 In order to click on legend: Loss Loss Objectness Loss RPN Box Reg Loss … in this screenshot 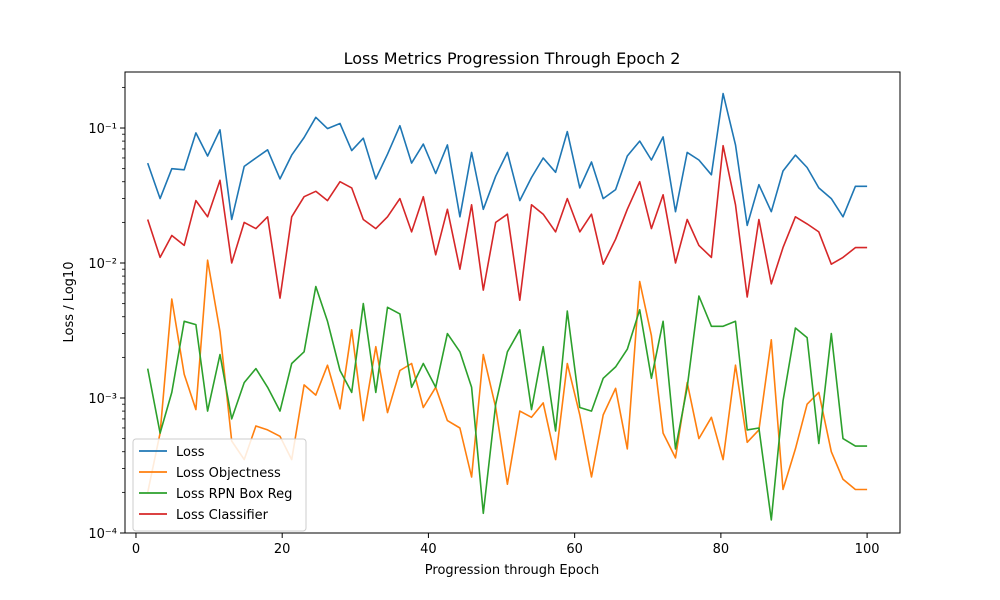, I will do `click(219, 485)`.